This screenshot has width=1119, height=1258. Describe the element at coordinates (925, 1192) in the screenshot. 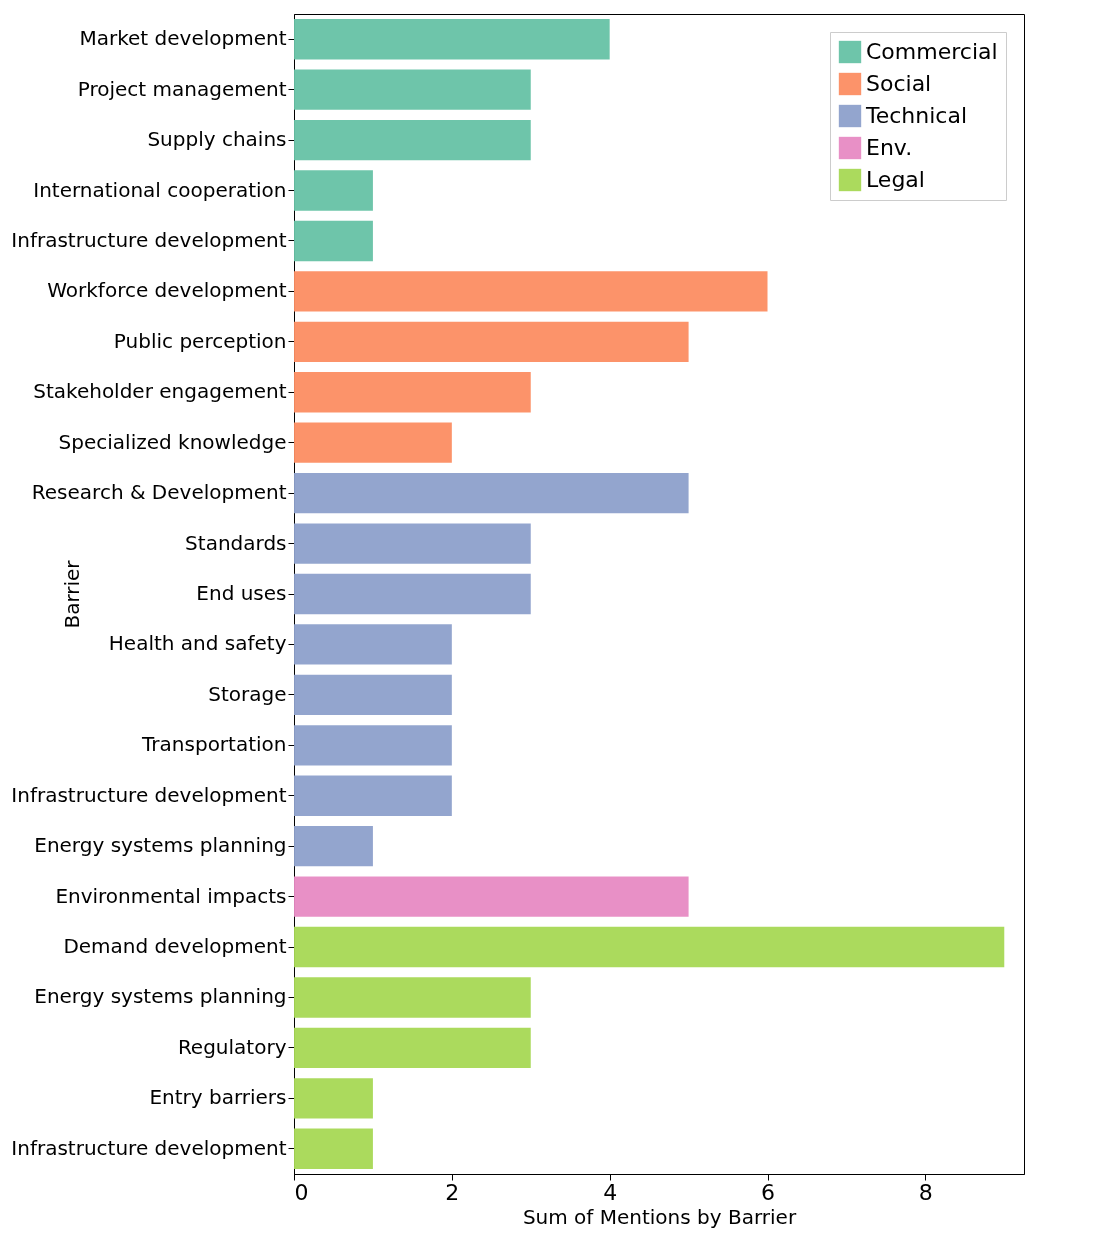

I see `x-tick-label: 8` at that location.